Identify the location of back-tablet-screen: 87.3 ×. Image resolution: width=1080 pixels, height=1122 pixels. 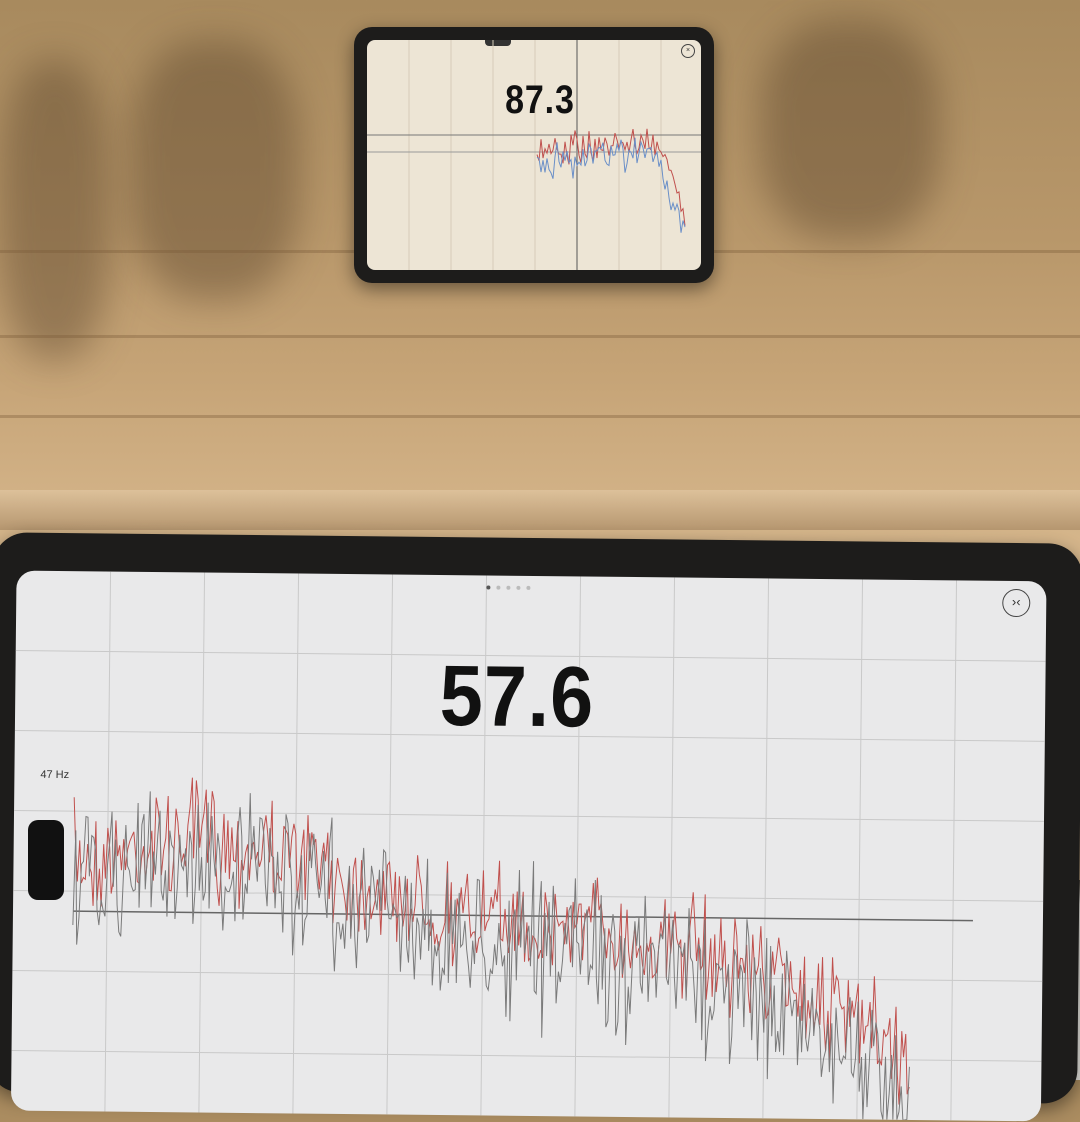
(534, 155).